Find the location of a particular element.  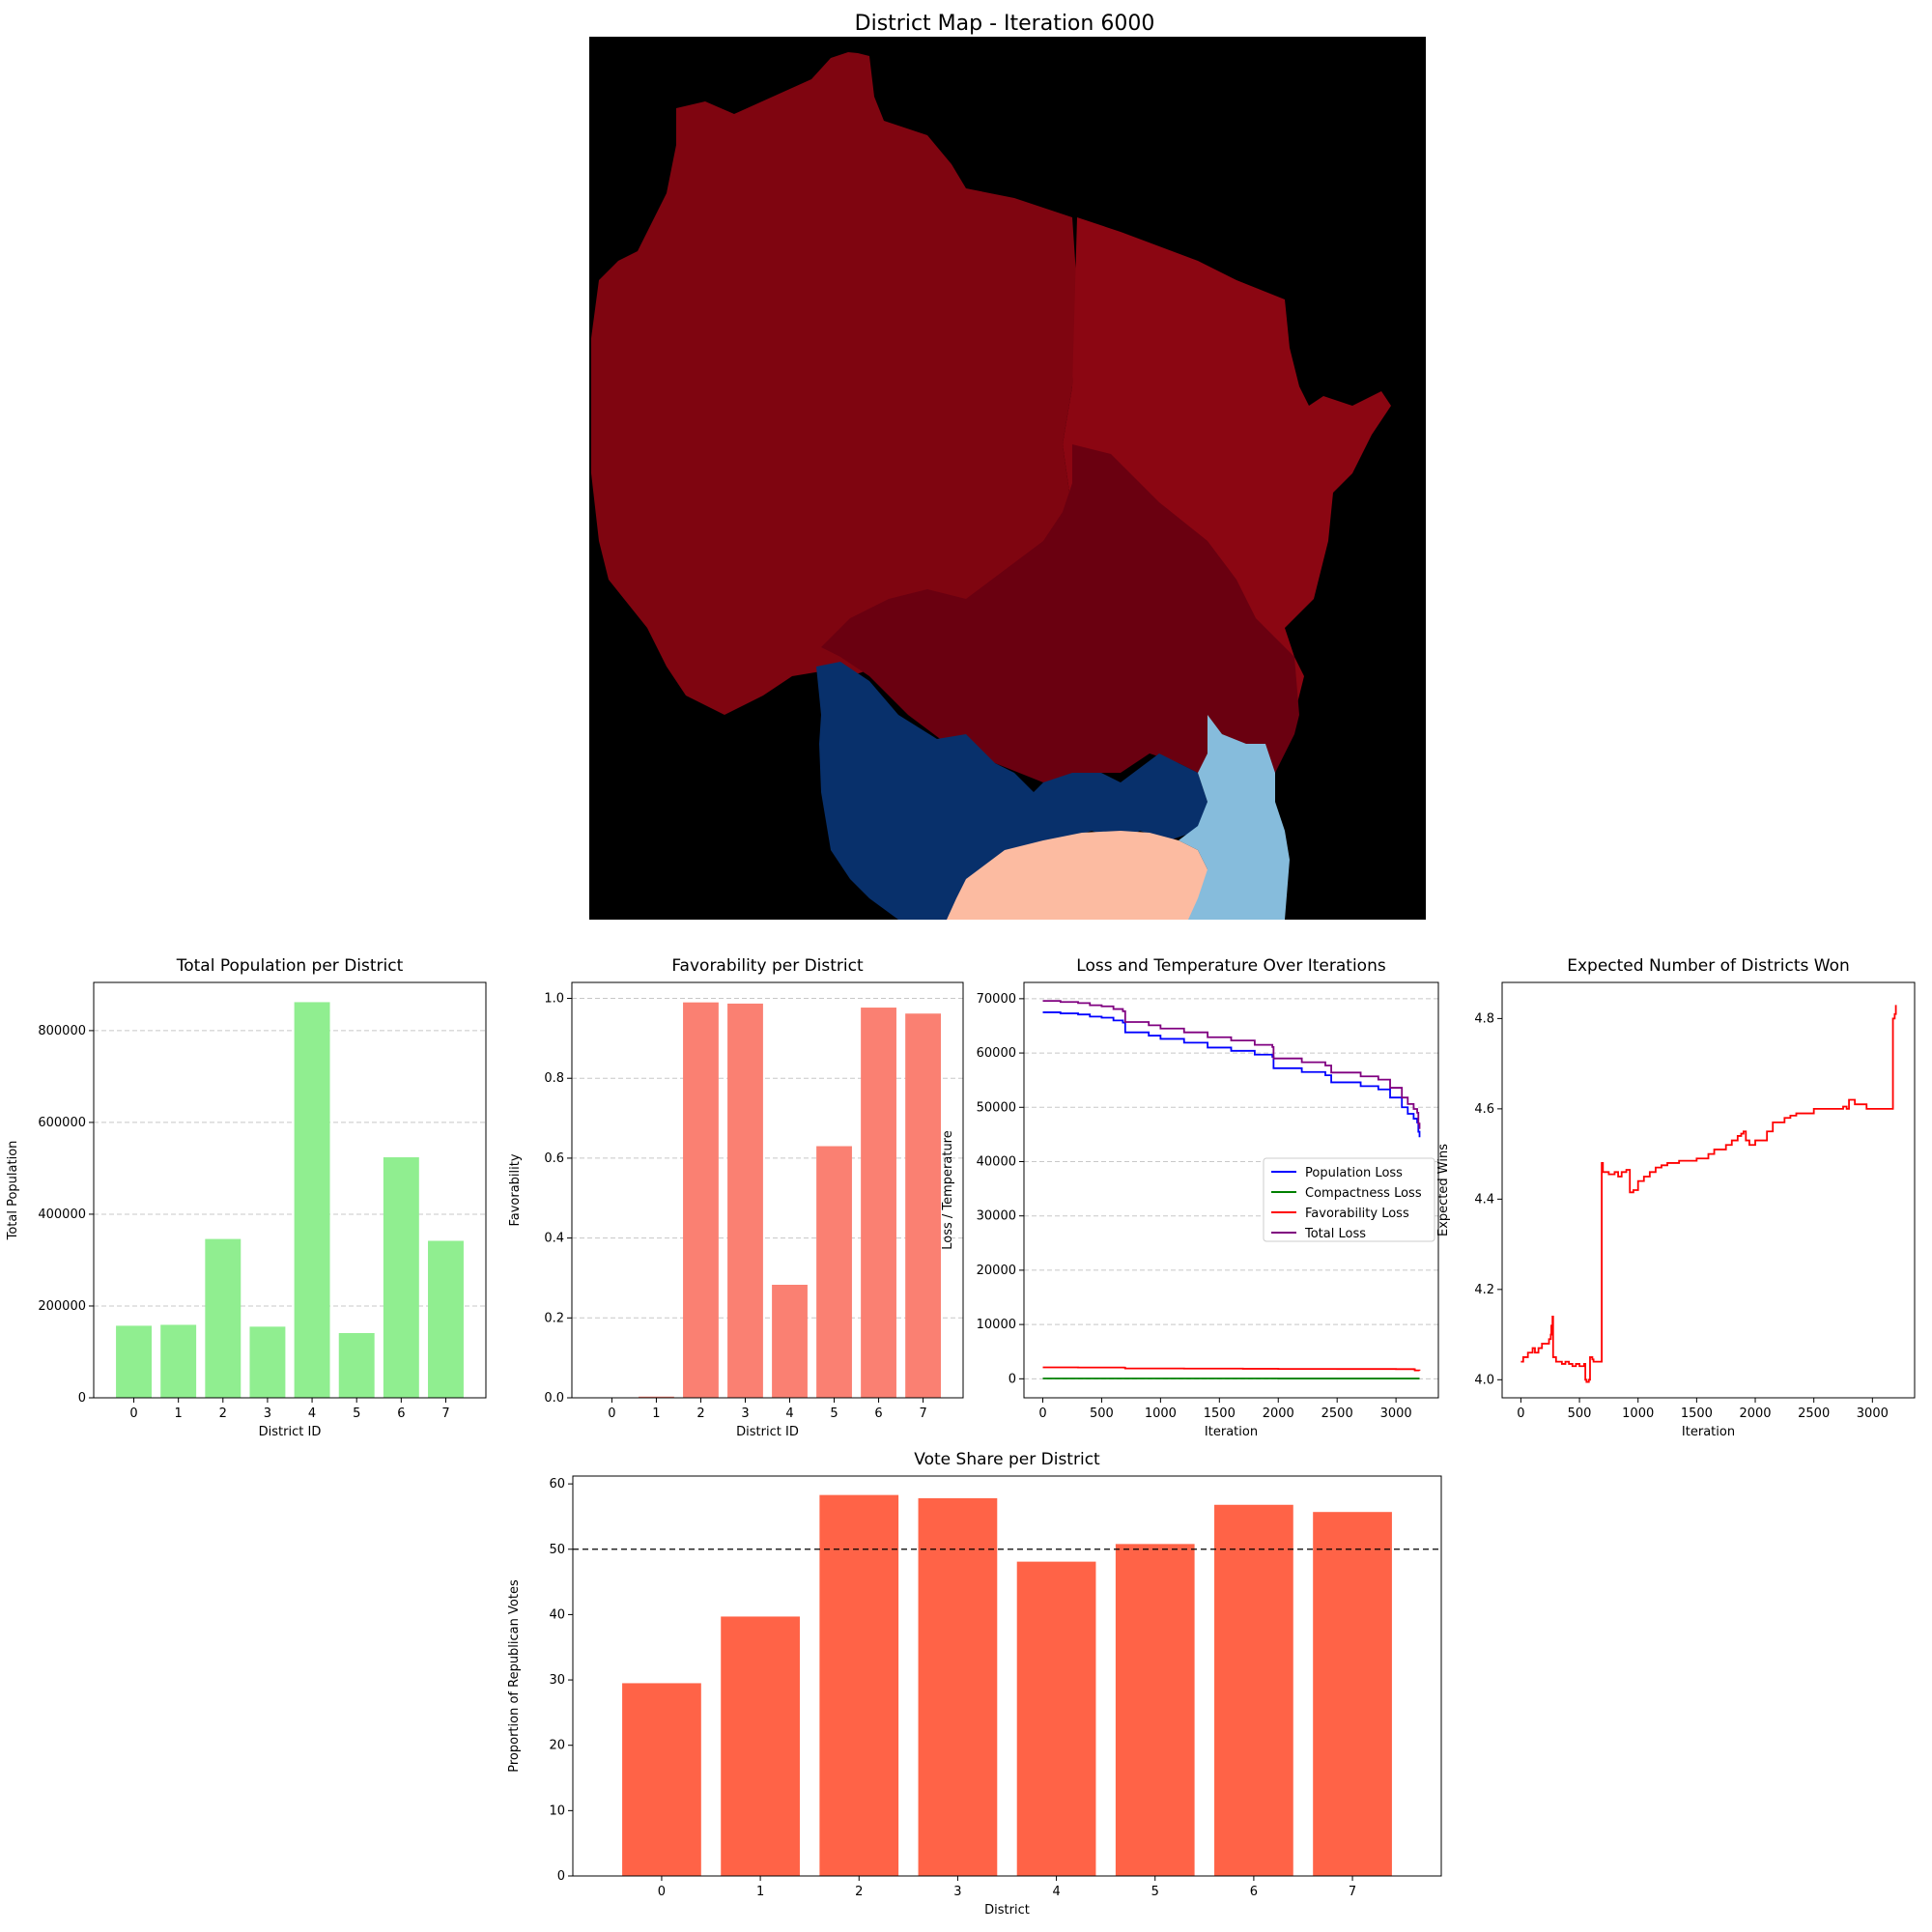

region-southwest is located at coordinates (1012, 791).